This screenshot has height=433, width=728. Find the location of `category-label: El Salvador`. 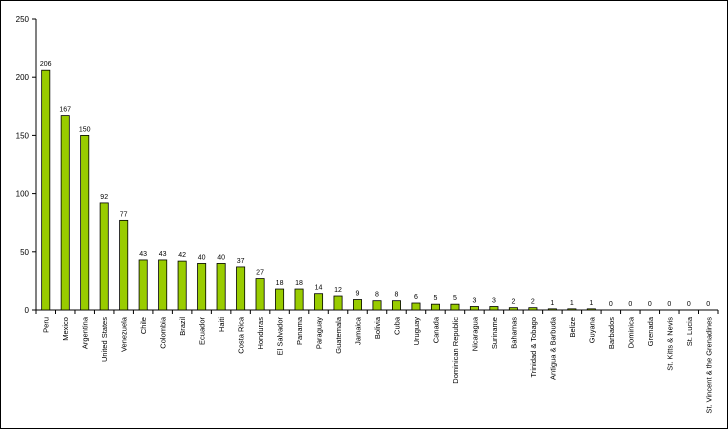

category-label: El Salvador is located at coordinates (280, 336).